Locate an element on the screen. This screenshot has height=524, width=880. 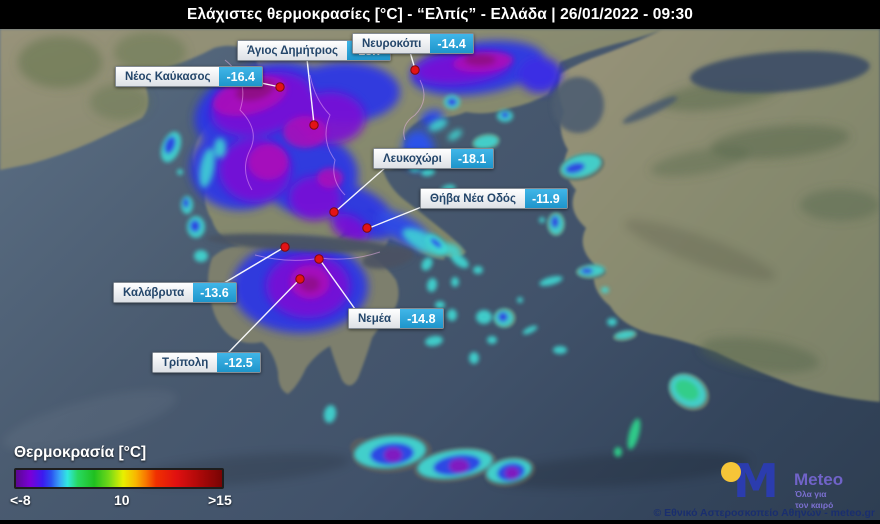
station-value: -12.5 is located at coordinates (238, 362).